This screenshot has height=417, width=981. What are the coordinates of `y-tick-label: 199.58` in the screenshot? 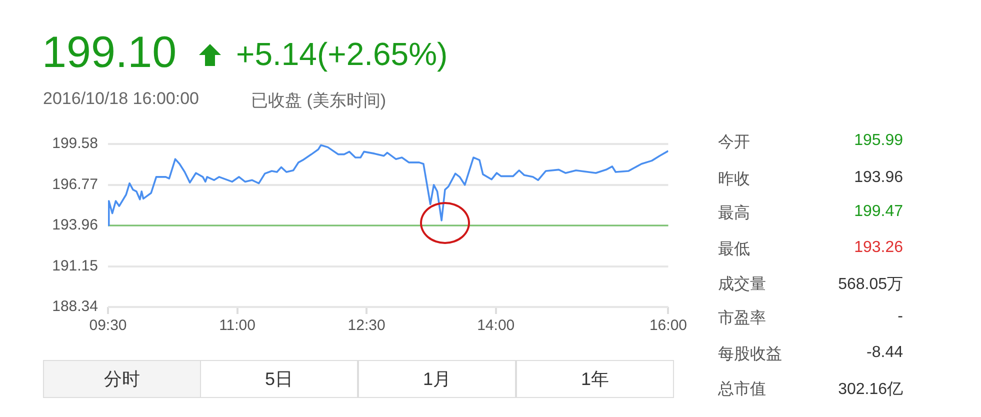 It's located at (75, 143).